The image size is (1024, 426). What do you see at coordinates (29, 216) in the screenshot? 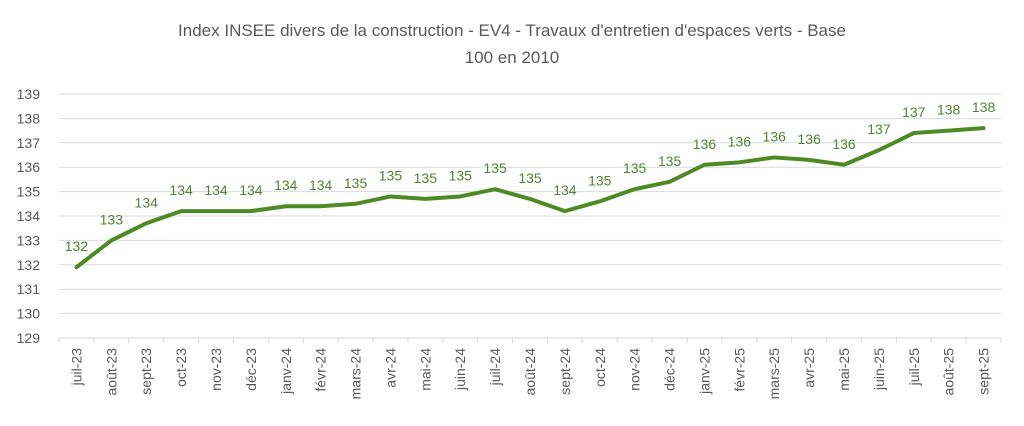
I see `y-tick-label: 134` at bounding box center [29, 216].